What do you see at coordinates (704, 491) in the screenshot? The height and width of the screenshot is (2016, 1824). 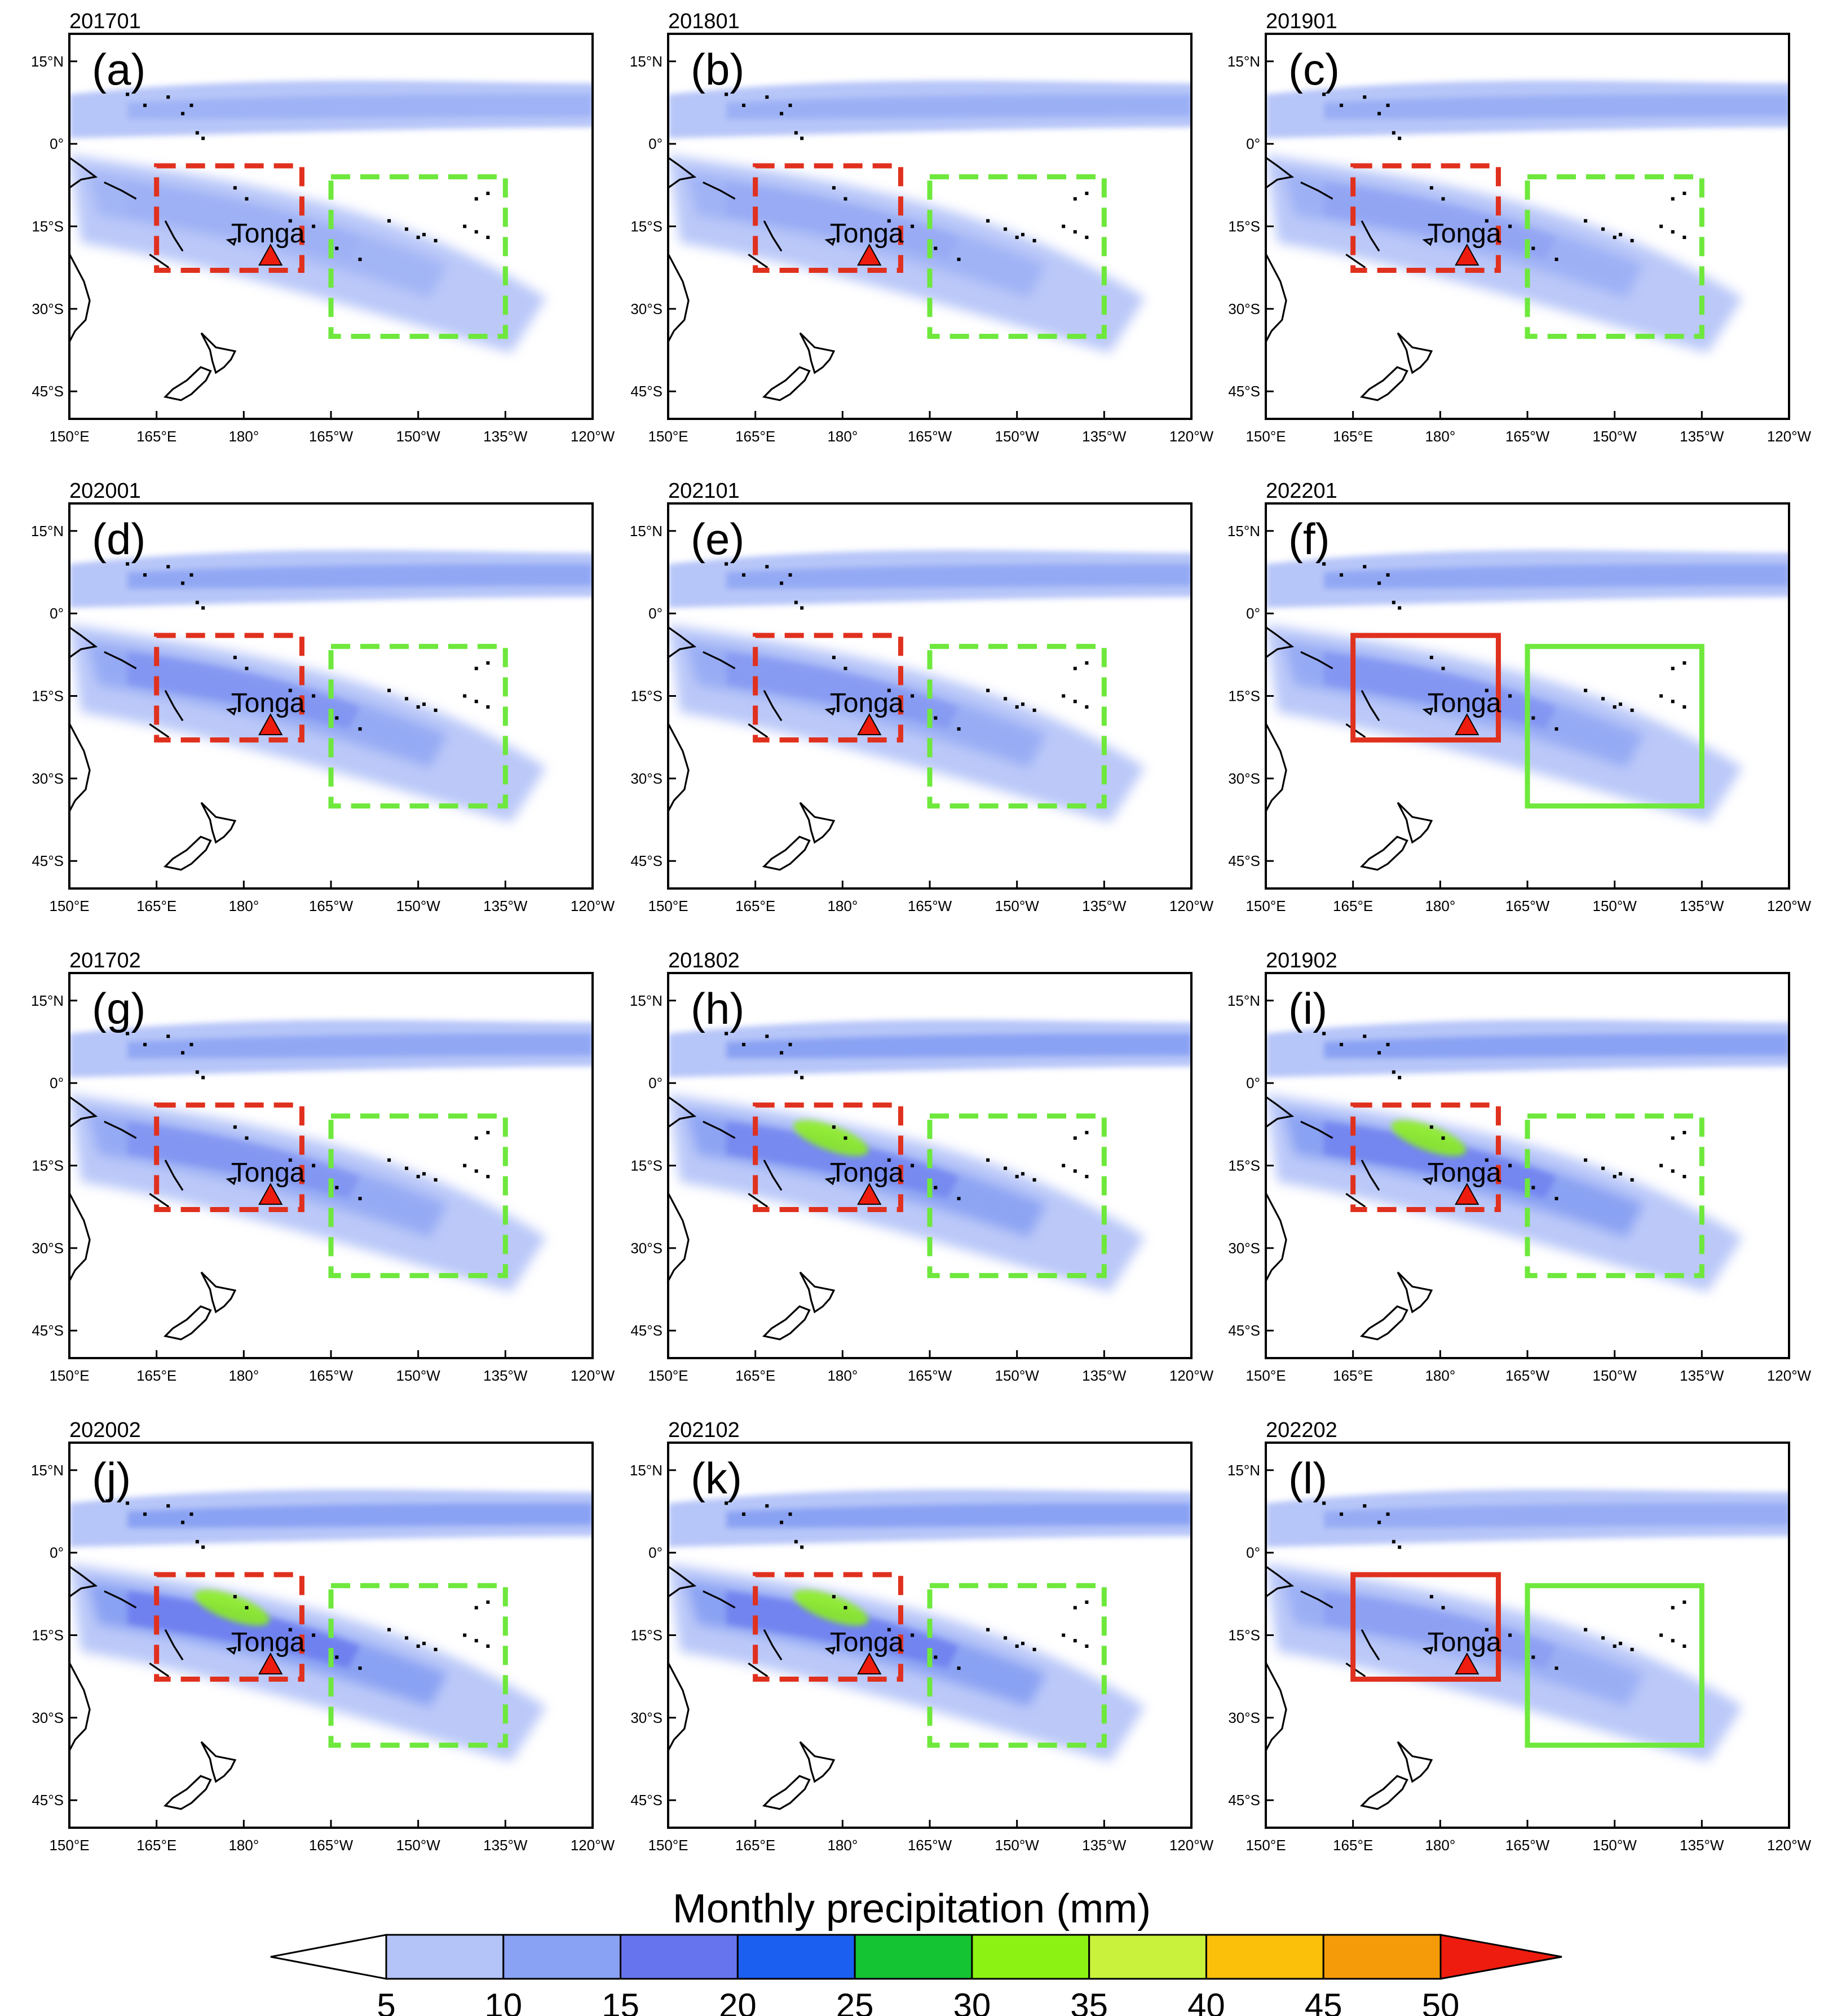 I see `panel-date: 202101` at bounding box center [704, 491].